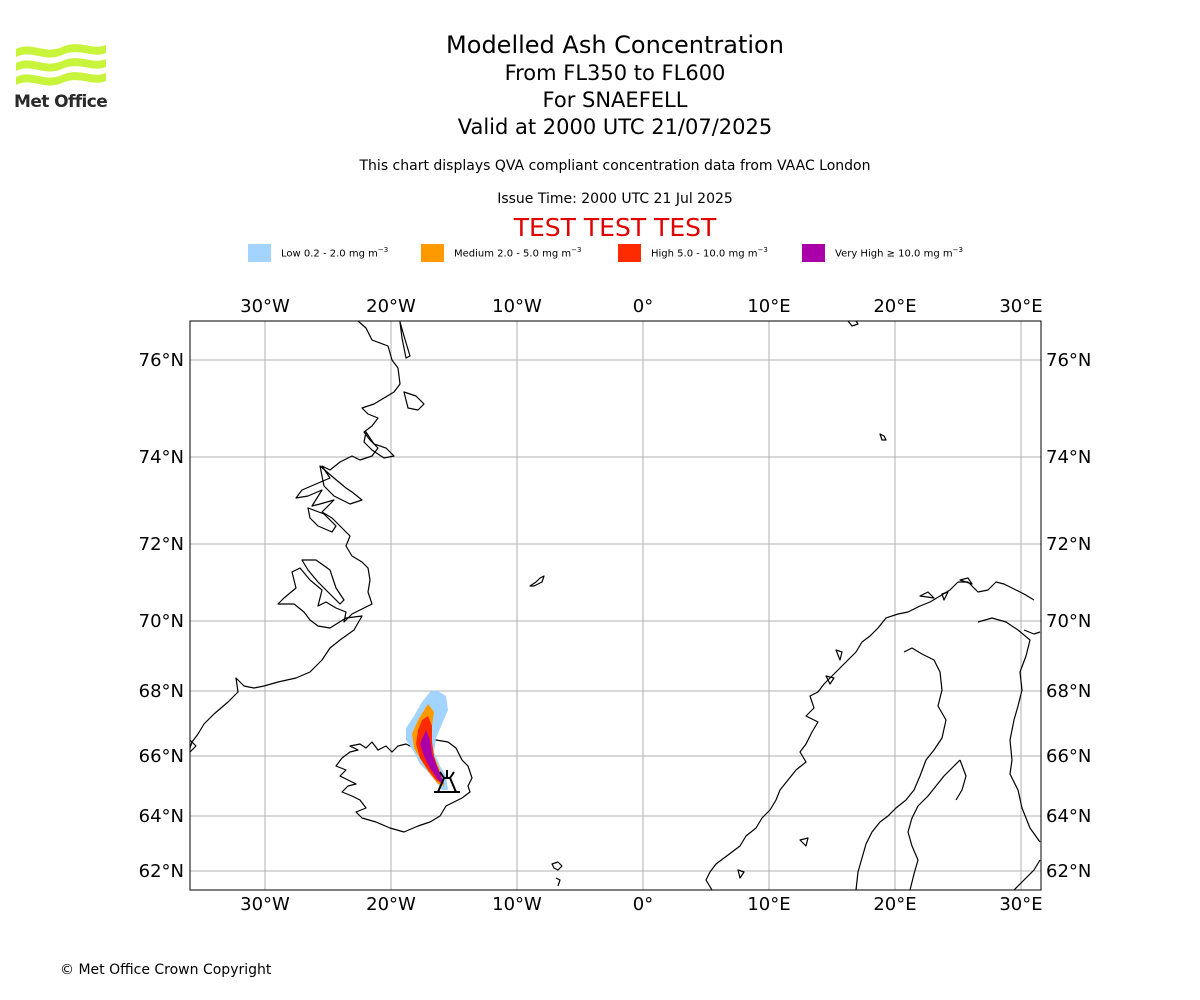 Image resolution: width=1200 pixels, height=1000 pixels. Describe the element at coordinates (501, 253) in the screenshot. I see `legend-item-medium: Medium 2.0 - 5.0 mg m−3` at that location.